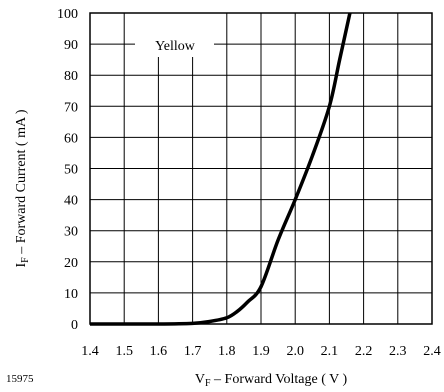 This screenshot has width=444, height=392. I want to click on x-tick-label: 1.5, so click(124, 351).